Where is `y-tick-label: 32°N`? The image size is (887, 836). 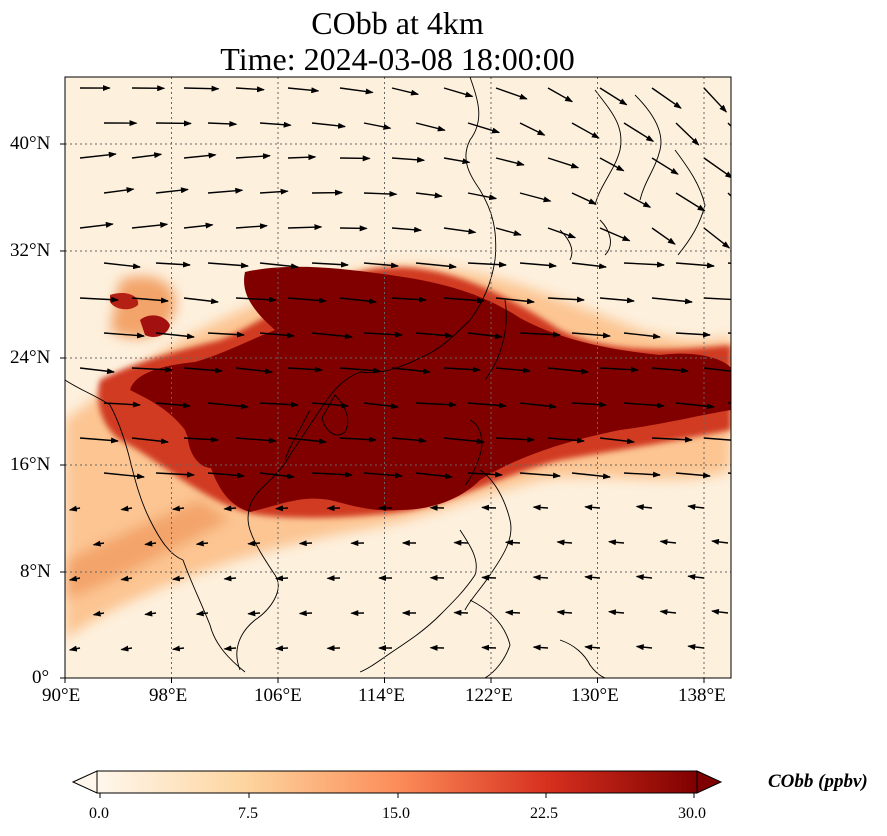
y-tick-label: 32°N is located at coordinates (30, 250).